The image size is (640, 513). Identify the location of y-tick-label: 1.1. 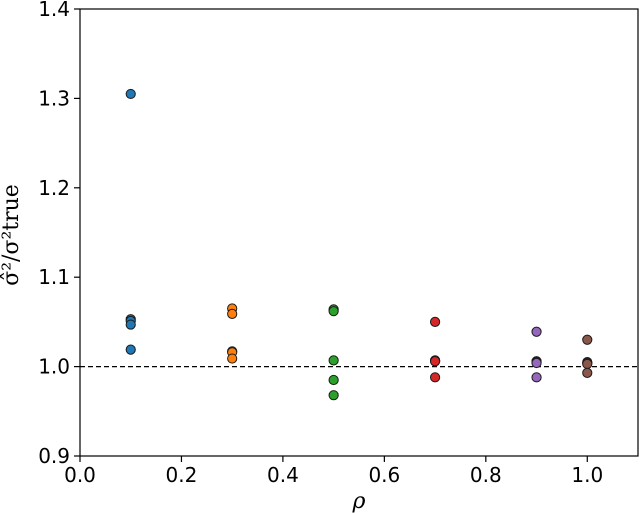
(54, 277).